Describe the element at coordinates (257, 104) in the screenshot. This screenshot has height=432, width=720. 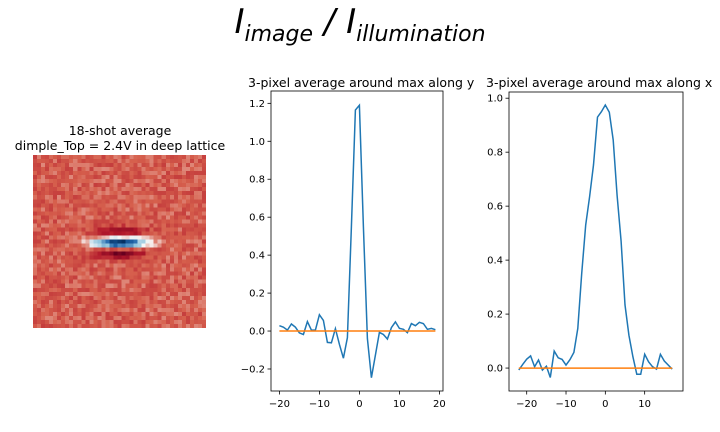
I see `y-tick-label: 1.2` at that location.